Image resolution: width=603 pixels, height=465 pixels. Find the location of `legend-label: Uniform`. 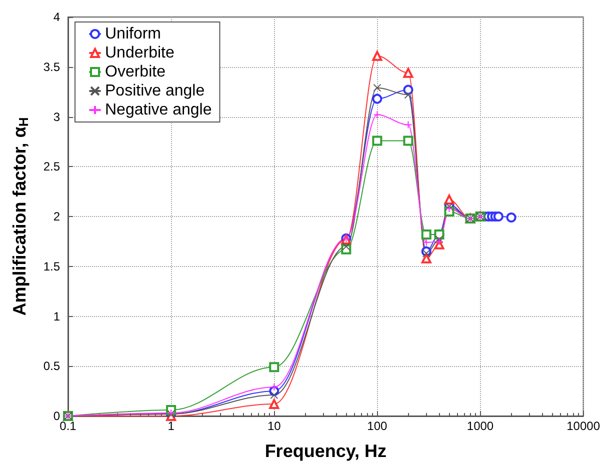

legend-label: Uniform is located at coordinates (133, 34).